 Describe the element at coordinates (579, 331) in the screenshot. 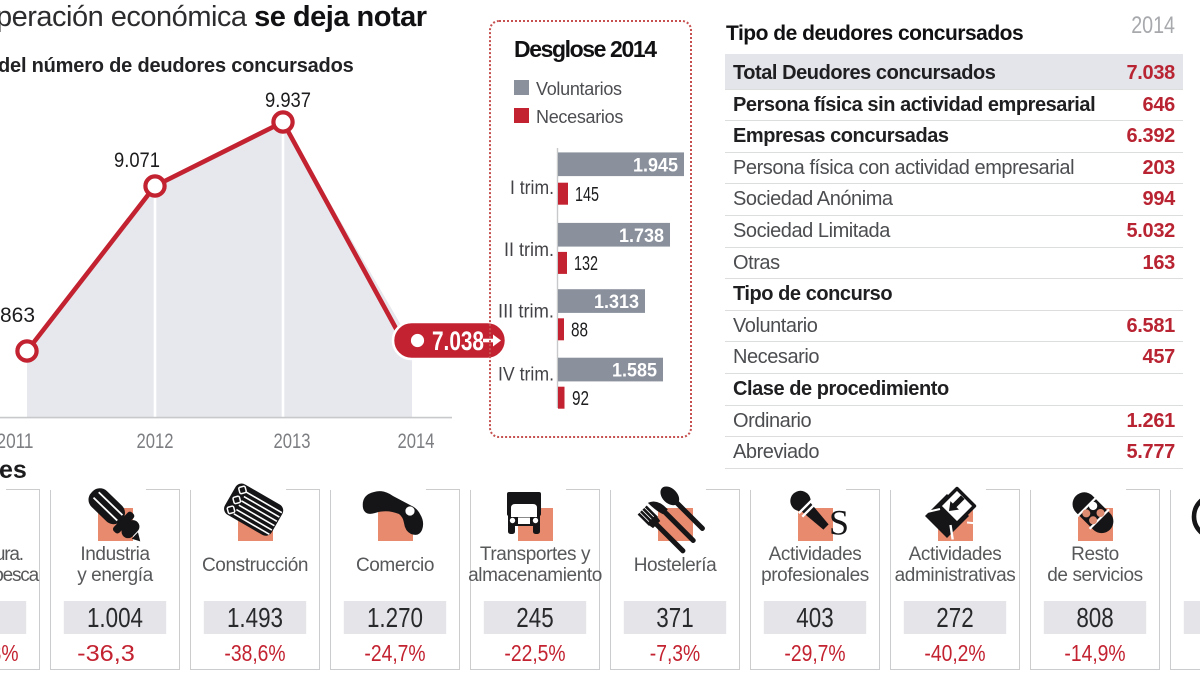

I see `svg-text: 88` at that location.